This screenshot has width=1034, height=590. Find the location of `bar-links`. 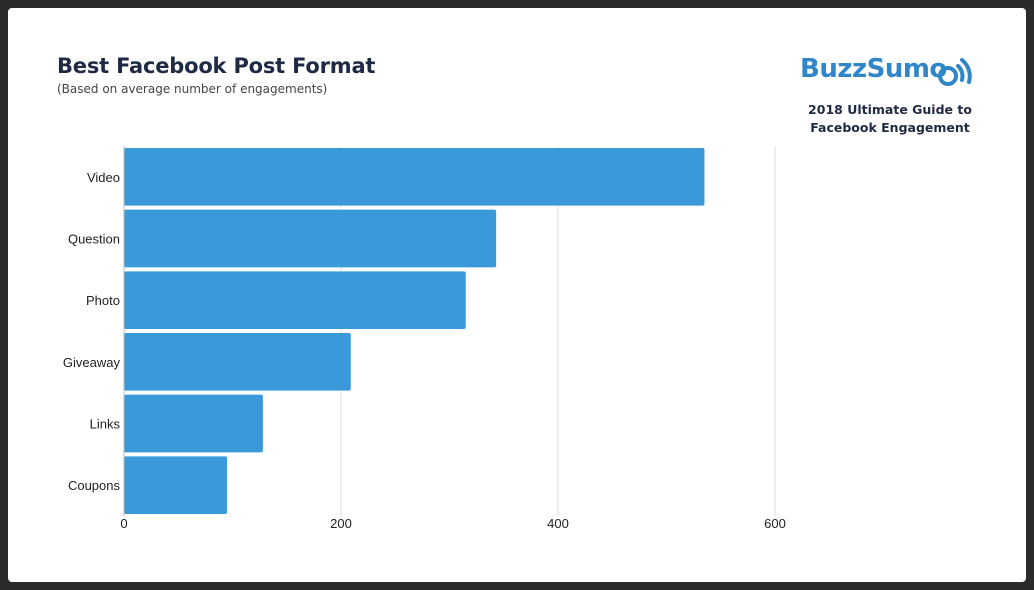

bar-links is located at coordinates (193, 423).